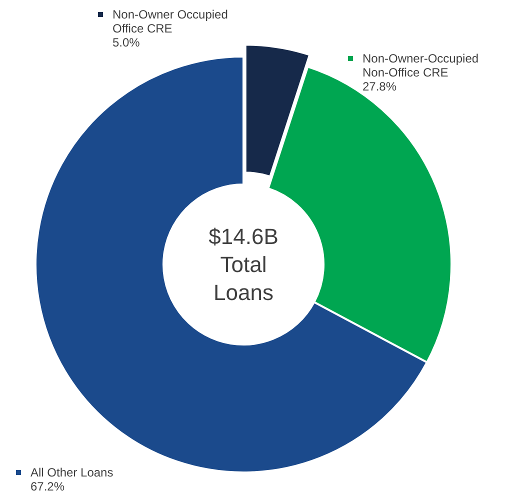 Image resolution: width=511 pixels, height=504 pixels. I want to click on legend-label: Non-Owner-Occupied Non-Office CRE, so click(420, 66).